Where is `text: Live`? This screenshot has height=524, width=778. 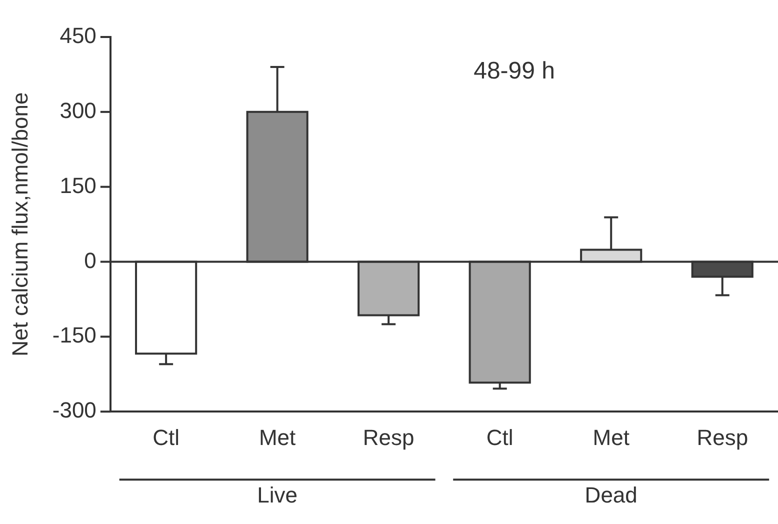
text: Live is located at coordinates (277, 495).